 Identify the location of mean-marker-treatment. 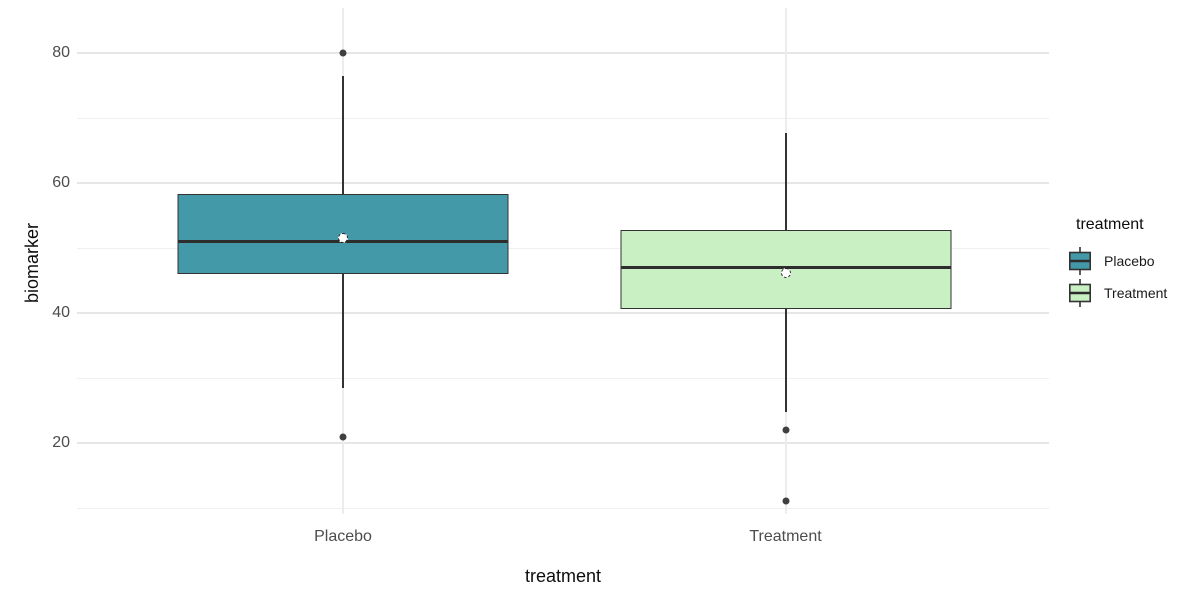
(785, 273).